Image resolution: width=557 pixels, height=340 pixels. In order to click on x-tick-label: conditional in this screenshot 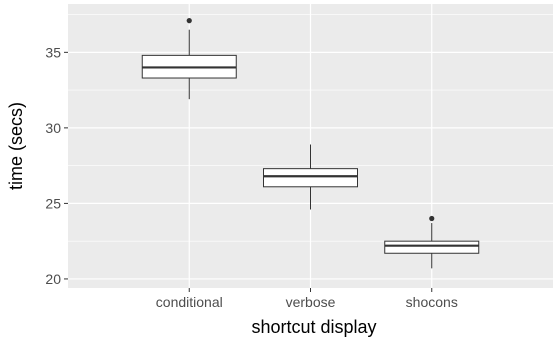, I will do `click(189, 302)`.